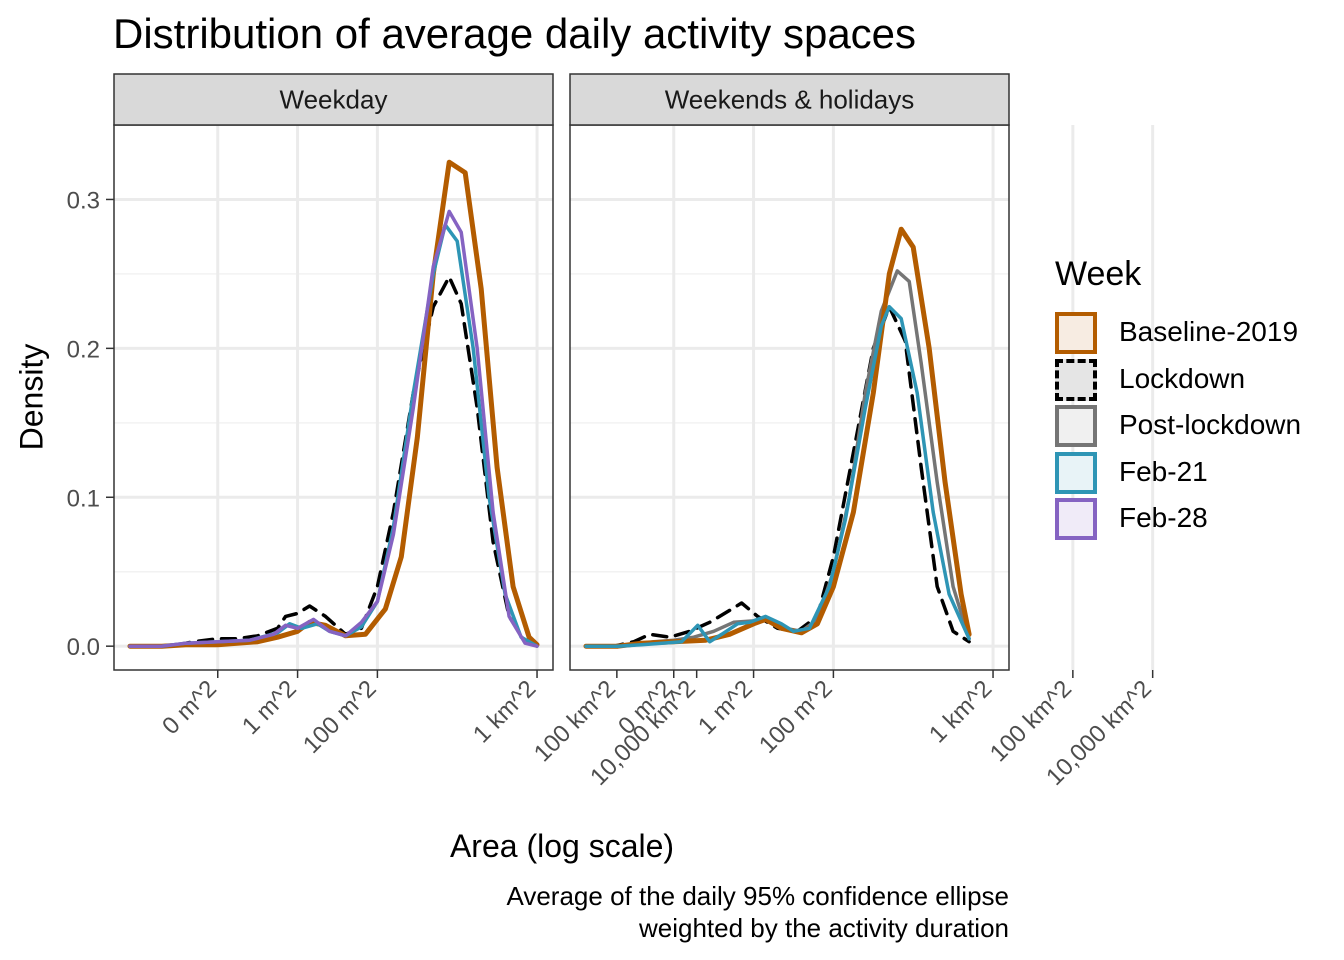 The height and width of the screenshot is (960, 1344). What do you see at coordinates (824, 928) in the screenshot?
I see `caption-line-2: weighted by the activity duration` at bounding box center [824, 928].